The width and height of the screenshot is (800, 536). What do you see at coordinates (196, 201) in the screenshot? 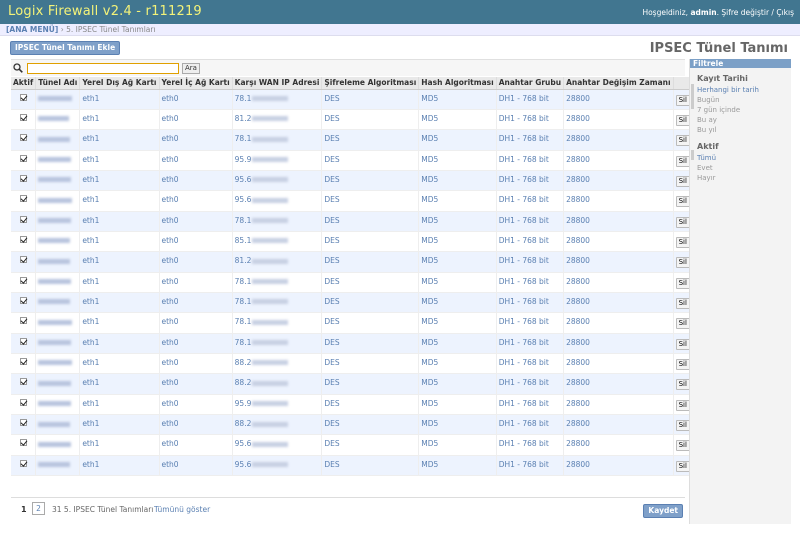
I see `internal-nic-cell: eth0` at bounding box center [196, 201].